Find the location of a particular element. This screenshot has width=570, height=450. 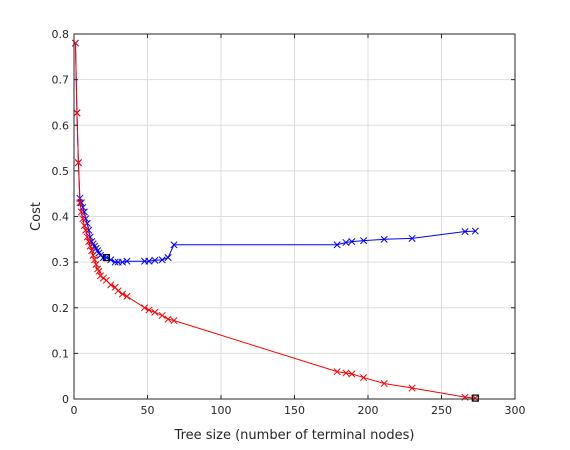

y-tick-label: 0.7 is located at coordinates (61, 80).